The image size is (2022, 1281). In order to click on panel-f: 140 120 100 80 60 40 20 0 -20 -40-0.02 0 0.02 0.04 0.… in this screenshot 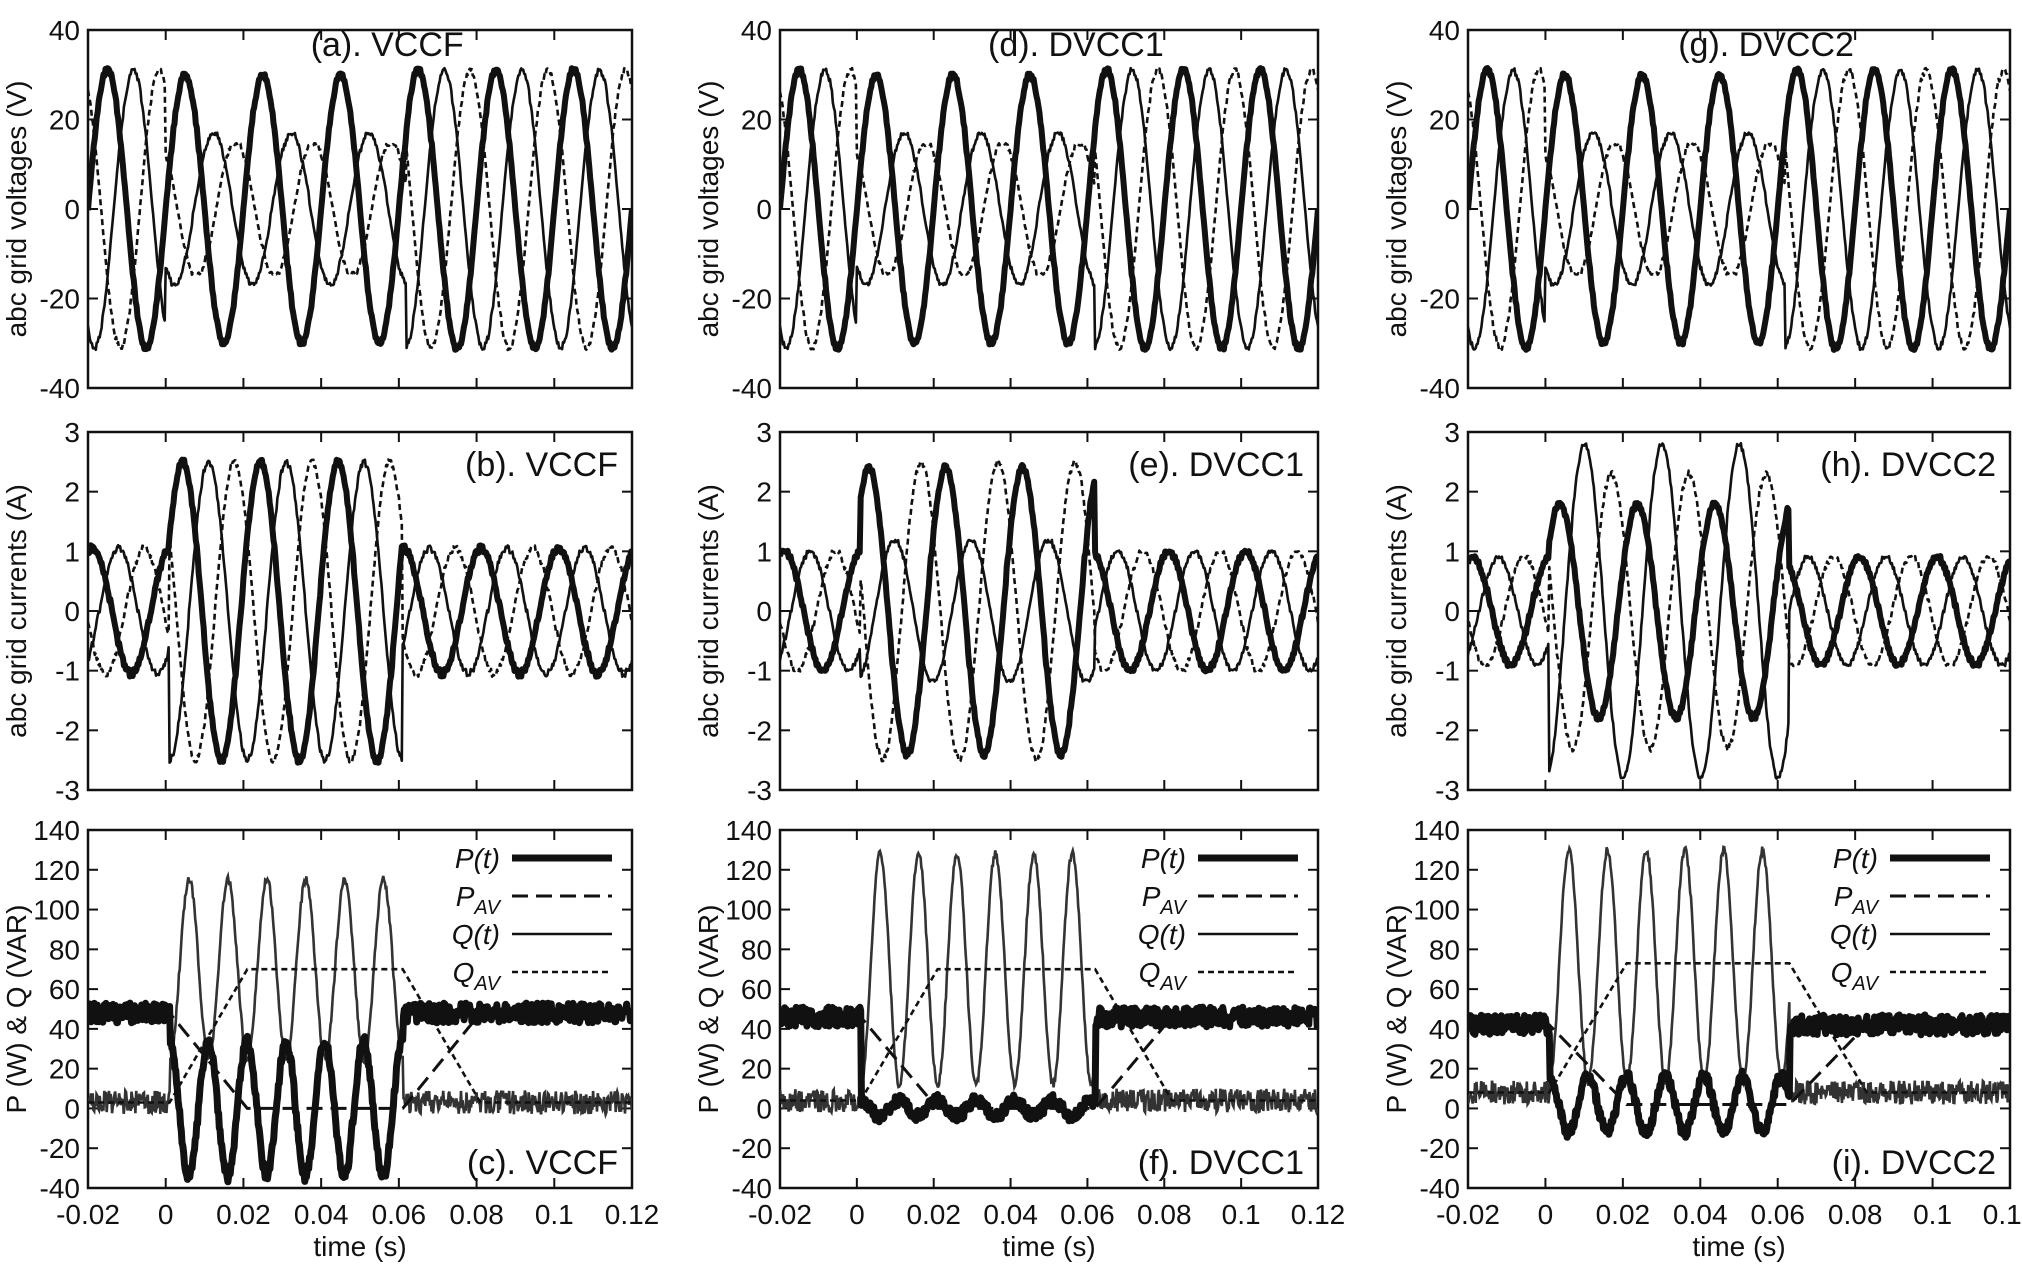, I will do `click(1019, 1038)`.